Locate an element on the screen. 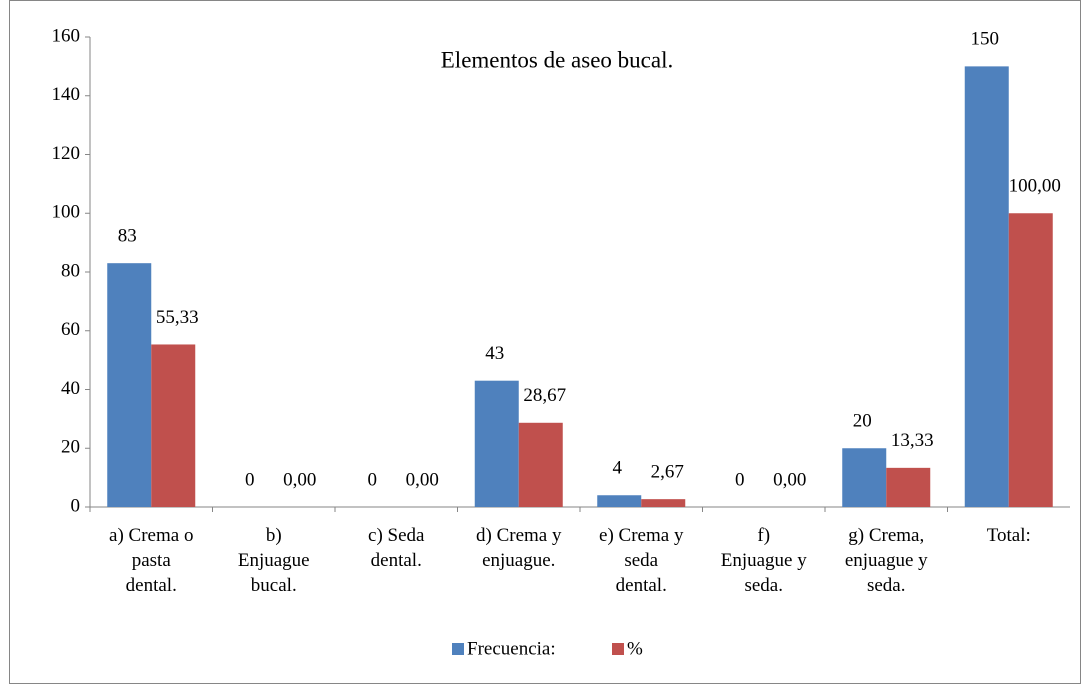  y-tick-label: 20 is located at coordinates (70, 447).